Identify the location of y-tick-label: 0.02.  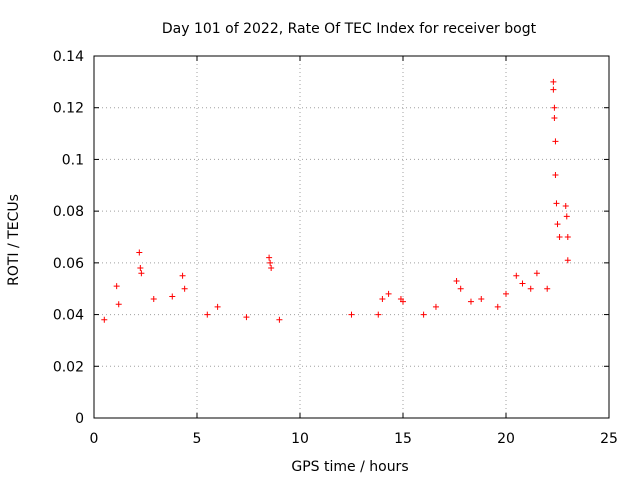
(68, 367).